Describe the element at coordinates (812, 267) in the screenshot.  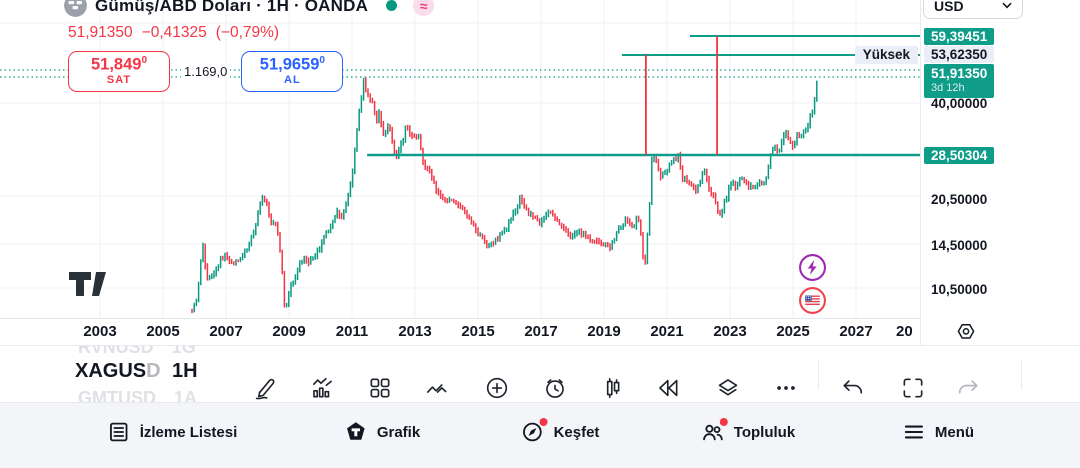
I see `crypto-event-icon` at that location.